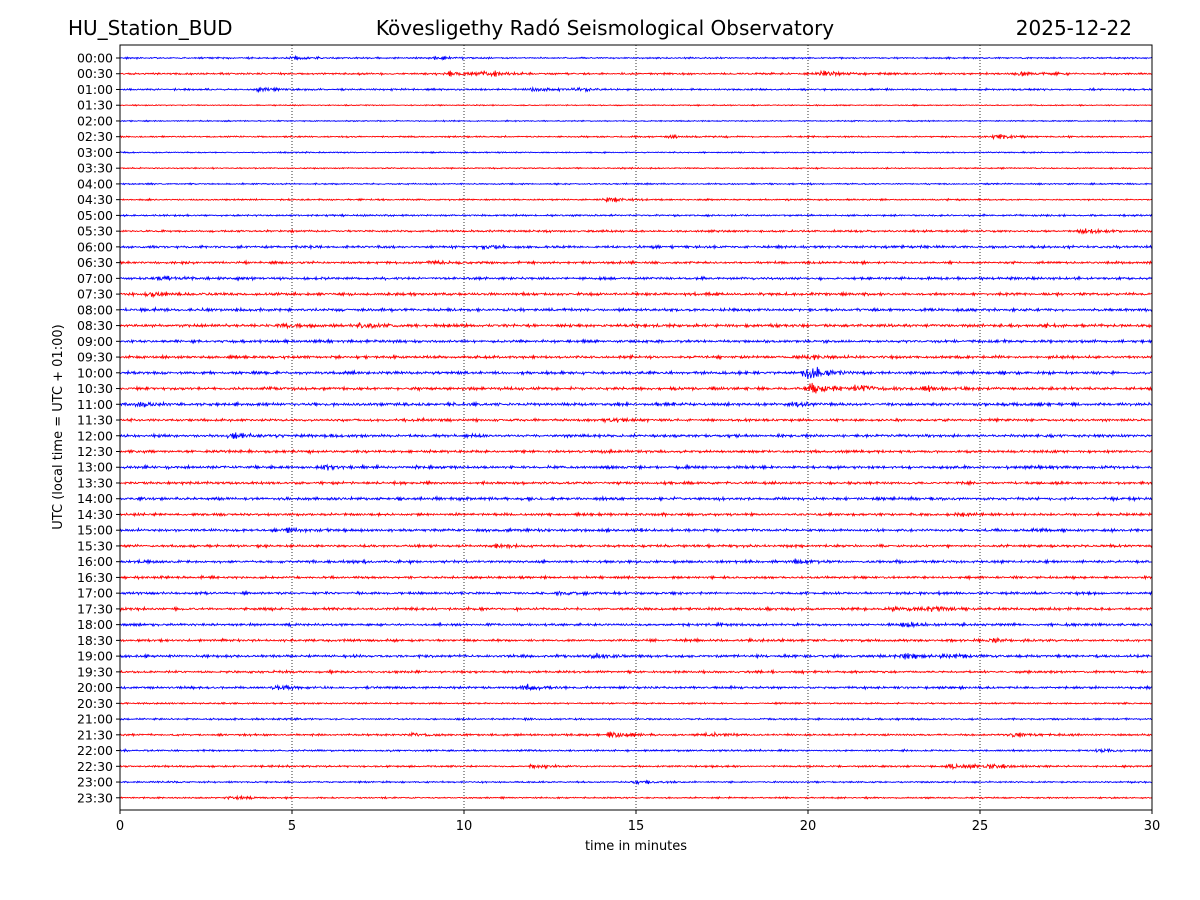 The width and height of the screenshot is (1200, 900). What do you see at coordinates (95, 168) in the screenshot?
I see `y-tick-label-7: 03:30` at bounding box center [95, 168].